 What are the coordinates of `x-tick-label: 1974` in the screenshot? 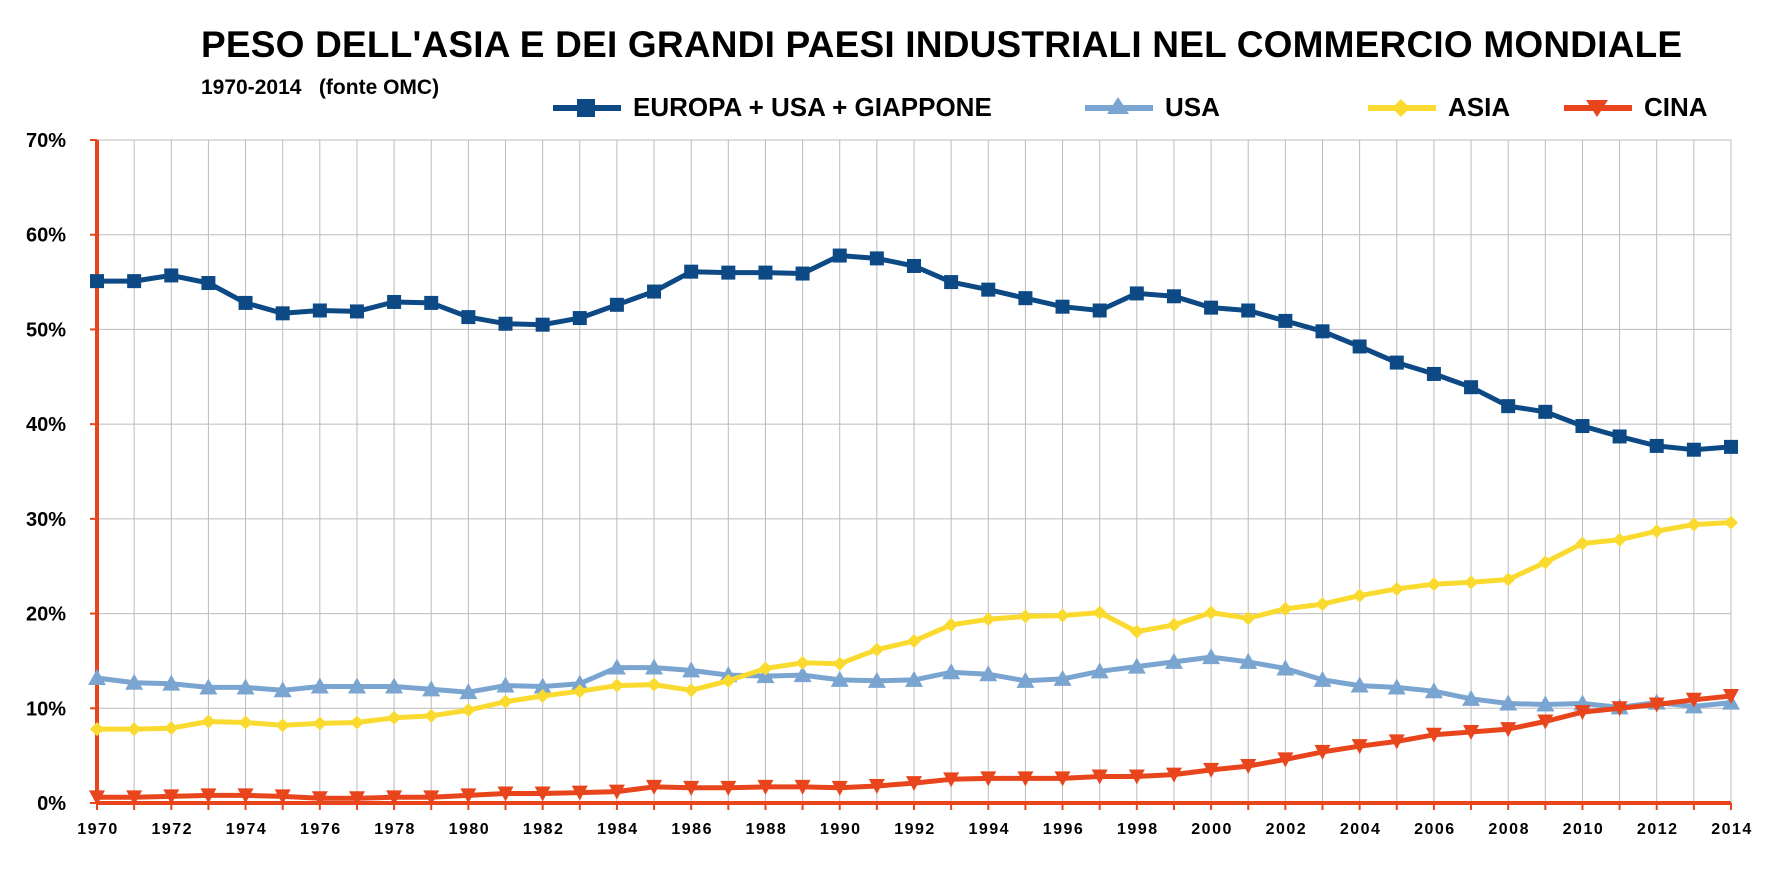 It's located at (247, 829).